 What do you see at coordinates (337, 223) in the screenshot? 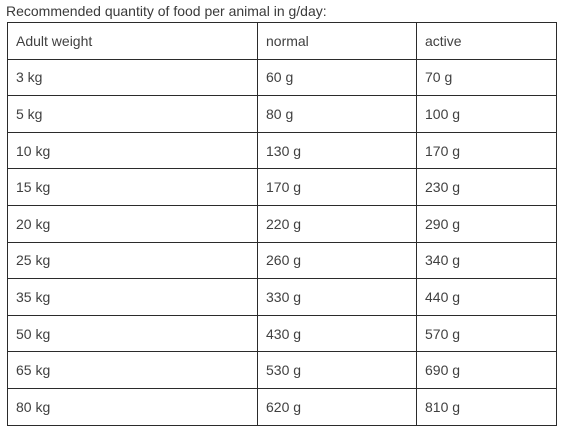
I see `normal-cell: 220 g` at bounding box center [337, 223].